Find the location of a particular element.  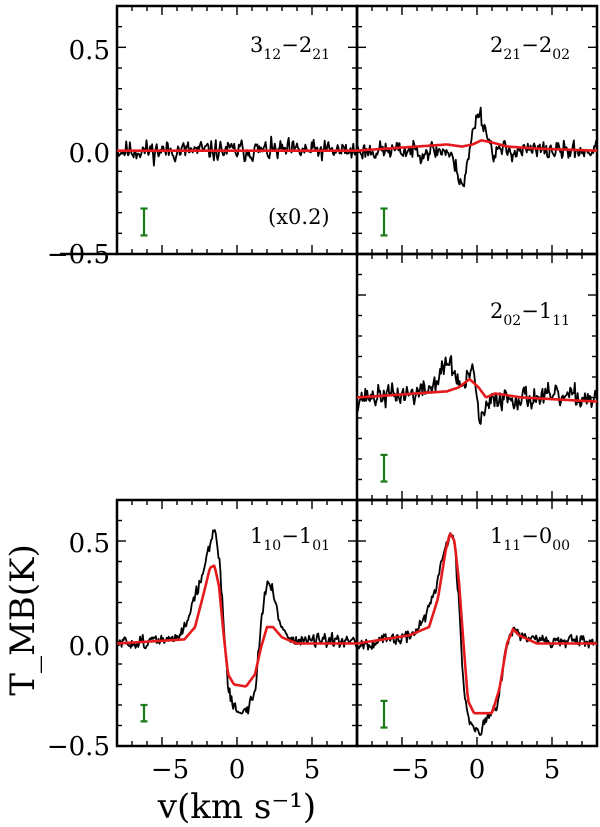

transition-label-202: 202−111 is located at coordinates (530, 314).